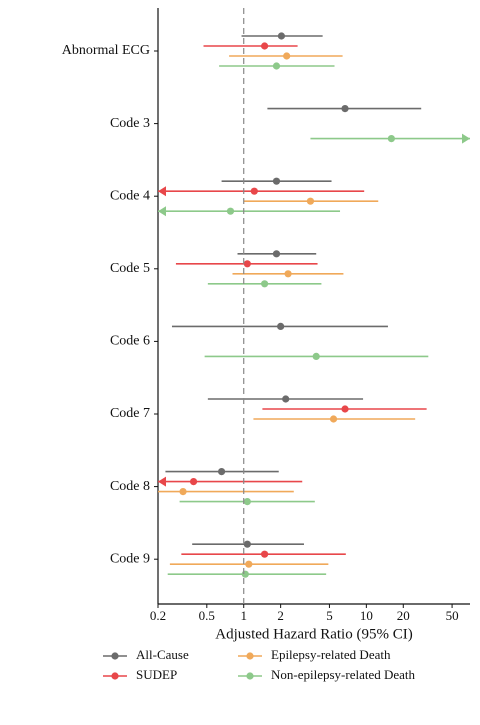 The image size is (480, 725). I want to click on x-tick-label: 10, so click(366, 615).